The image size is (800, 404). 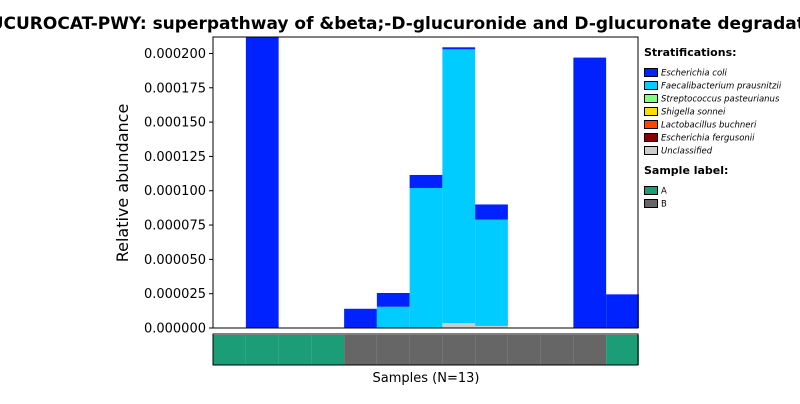 What do you see at coordinates (721, 87) in the screenshot?
I see `legend-entry-label: Faecalibacterium prausnitzii` at bounding box center [721, 87].